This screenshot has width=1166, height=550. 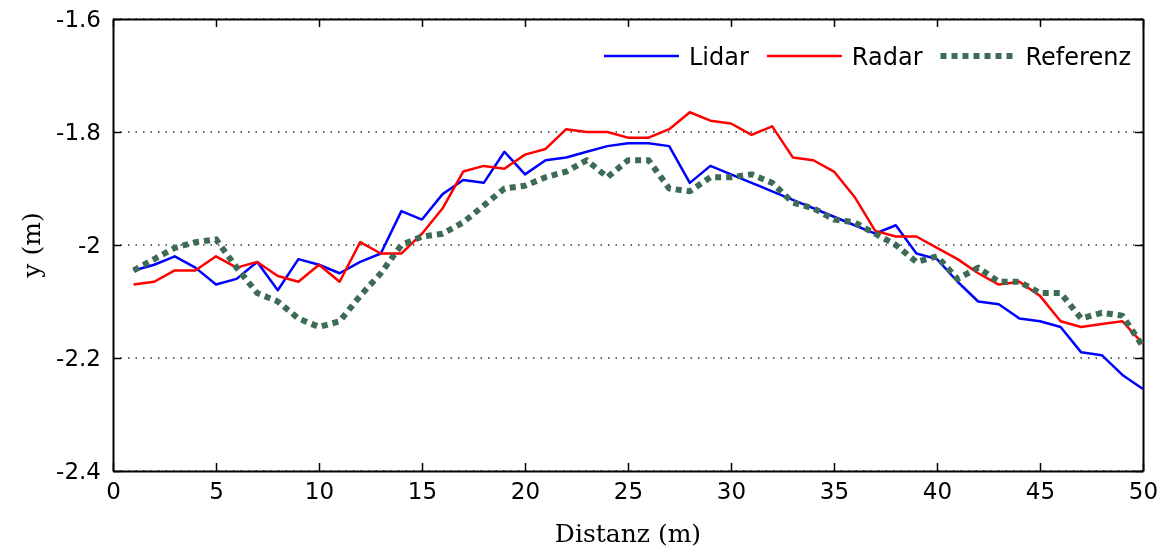 What do you see at coordinates (718, 57) in the screenshot?
I see `legend-label: Lidar` at bounding box center [718, 57].